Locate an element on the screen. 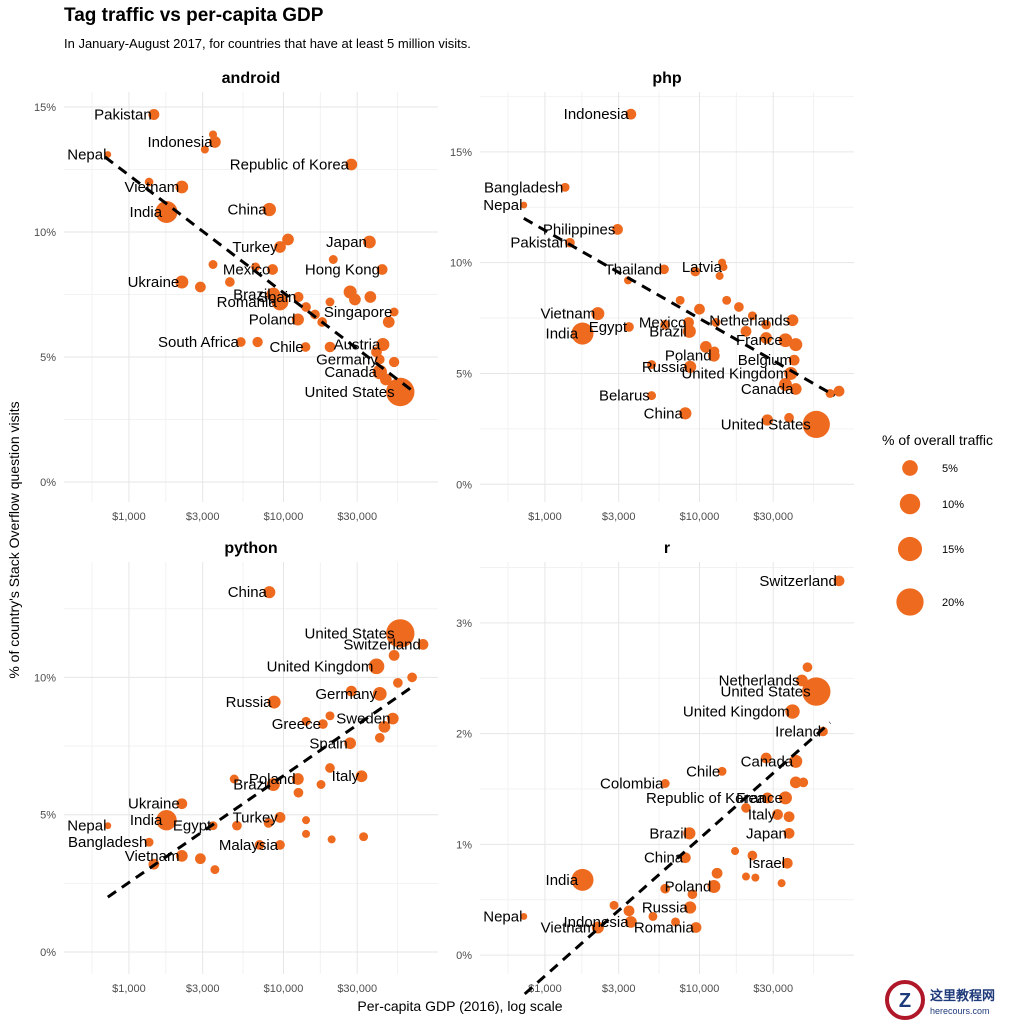 The height and width of the screenshot is (1024, 1024). point-label: Ukraine is located at coordinates (154, 282).